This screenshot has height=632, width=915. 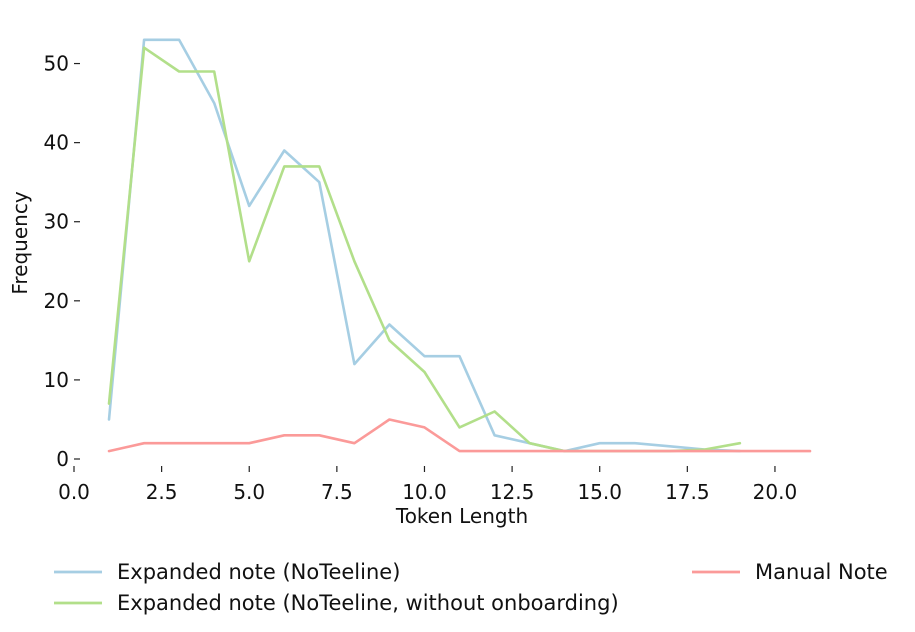 What do you see at coordinates (56, 222) in the screenshot?
I see `y-tick-label: 30` at bounding box center [56, 222].